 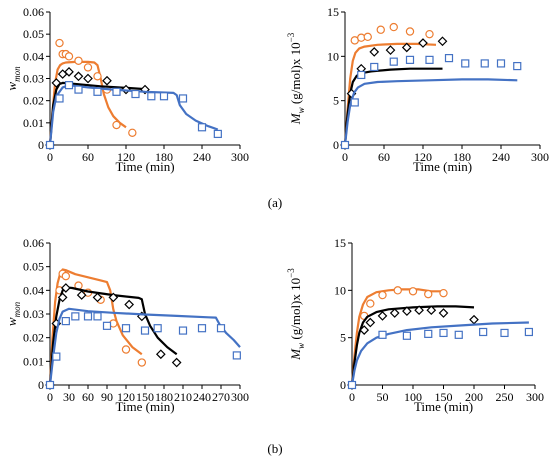 I want to click on y-axis-title: Mw (g/mol)x 10−3, so click(x=296, y=78).